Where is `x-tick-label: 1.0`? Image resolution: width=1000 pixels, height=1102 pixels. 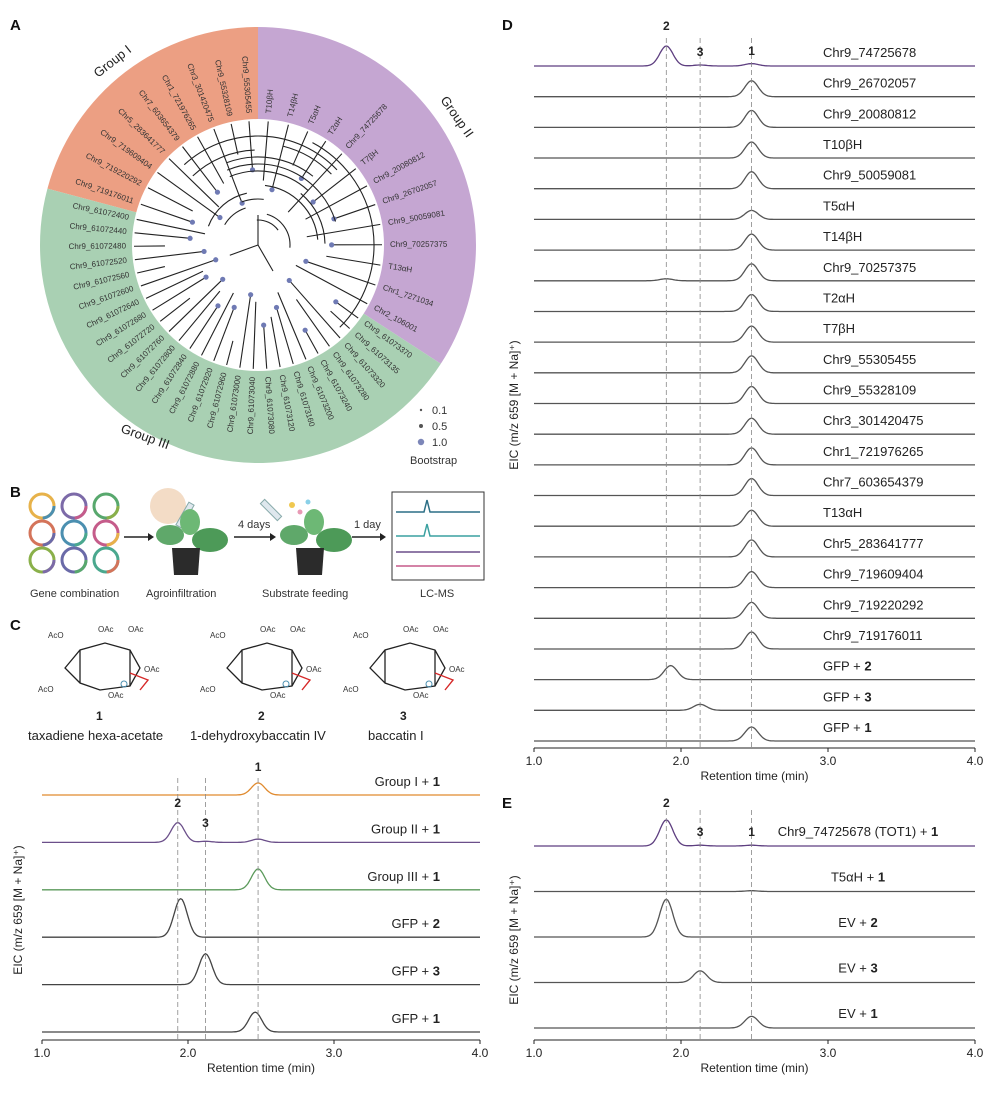
x-tick-label: 1.0 is located at coordinates (534, 761).